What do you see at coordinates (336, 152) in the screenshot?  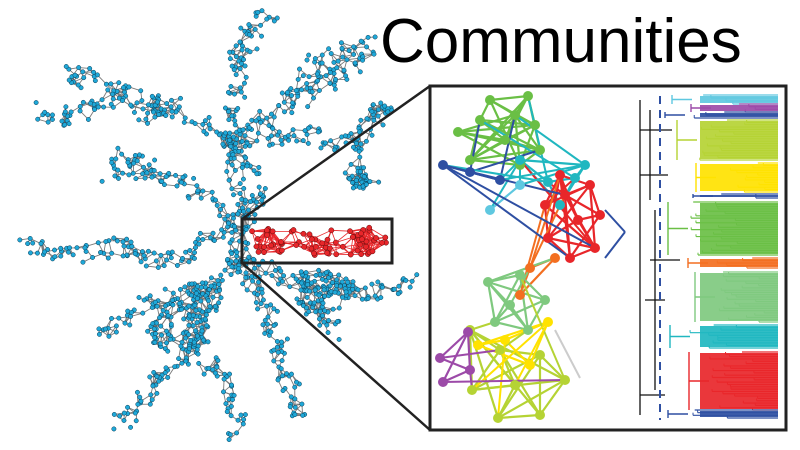 I see `zoom-connector-line` at bounding box center [336, 152].